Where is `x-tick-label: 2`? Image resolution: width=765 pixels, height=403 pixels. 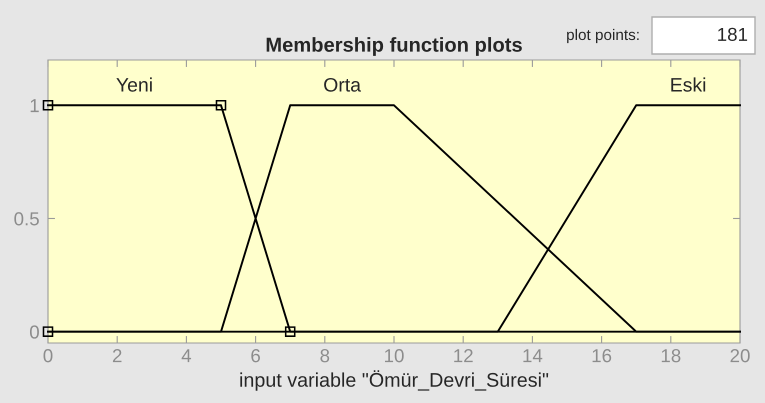 x-tick-label: 2 is located at coordinates (117, 355).